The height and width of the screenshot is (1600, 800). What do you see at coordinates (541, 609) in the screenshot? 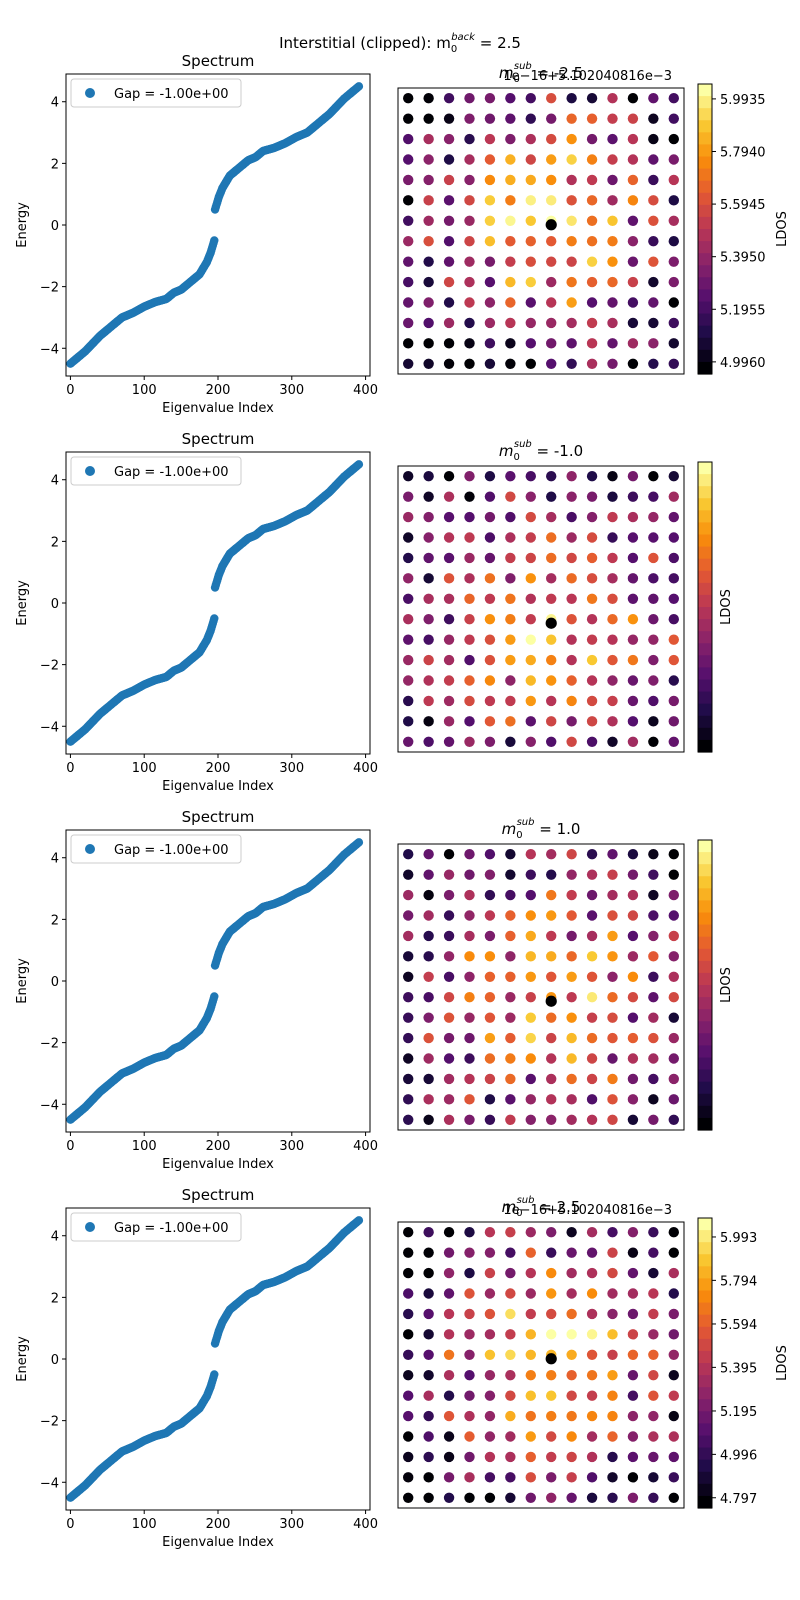
I see `ldos-frame` at bounding box center [541, 609].